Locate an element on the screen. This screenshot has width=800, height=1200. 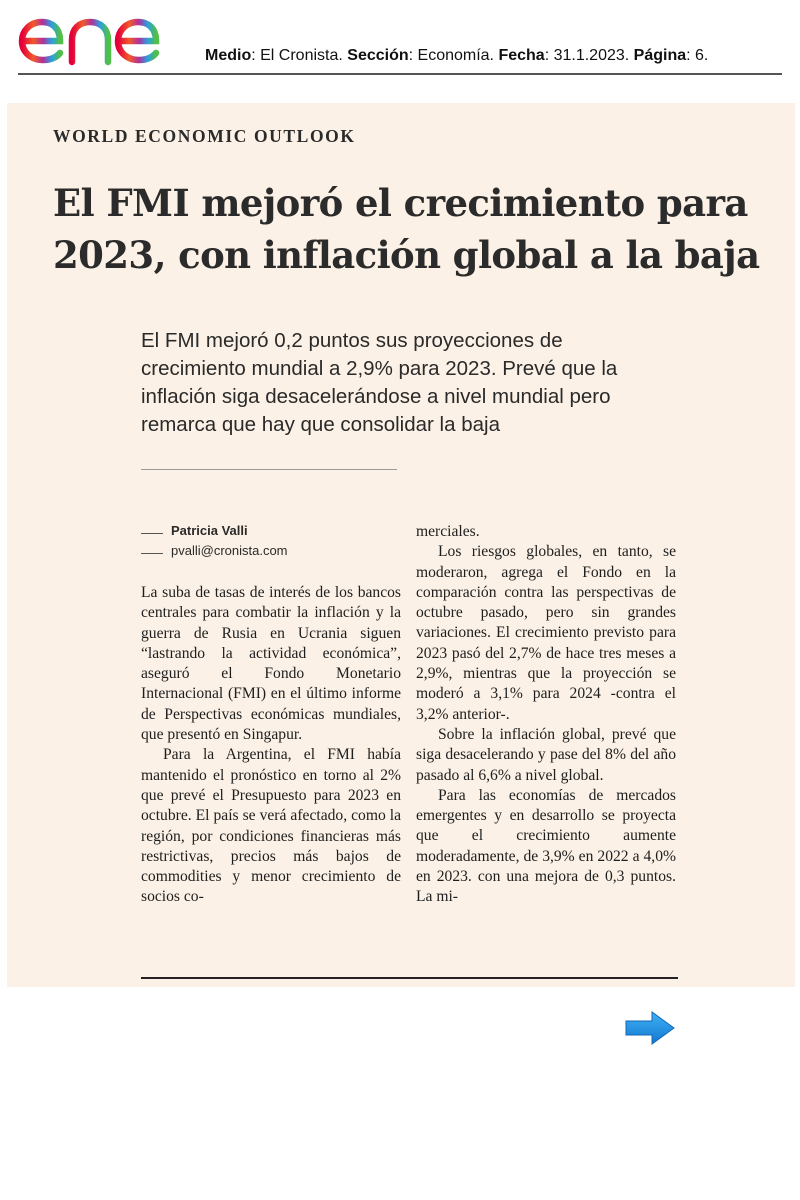
medio-label: Medio is located at coordinates (228, 55).